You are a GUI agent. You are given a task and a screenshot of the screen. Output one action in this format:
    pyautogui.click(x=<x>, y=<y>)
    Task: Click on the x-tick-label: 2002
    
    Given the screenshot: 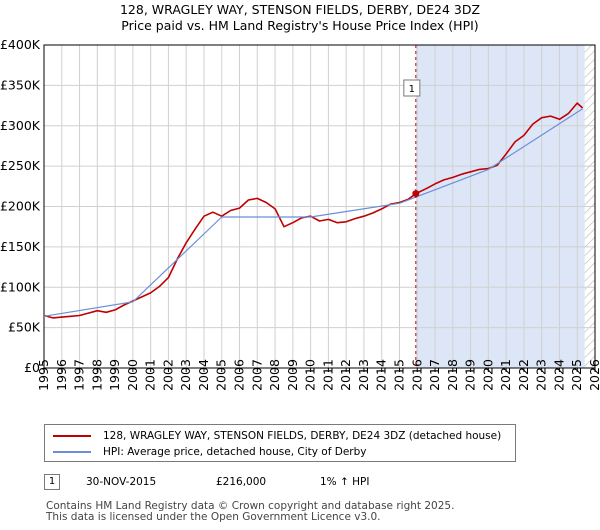 What is the action you would take?
    pyautogui.click(x=167, y=375)
    